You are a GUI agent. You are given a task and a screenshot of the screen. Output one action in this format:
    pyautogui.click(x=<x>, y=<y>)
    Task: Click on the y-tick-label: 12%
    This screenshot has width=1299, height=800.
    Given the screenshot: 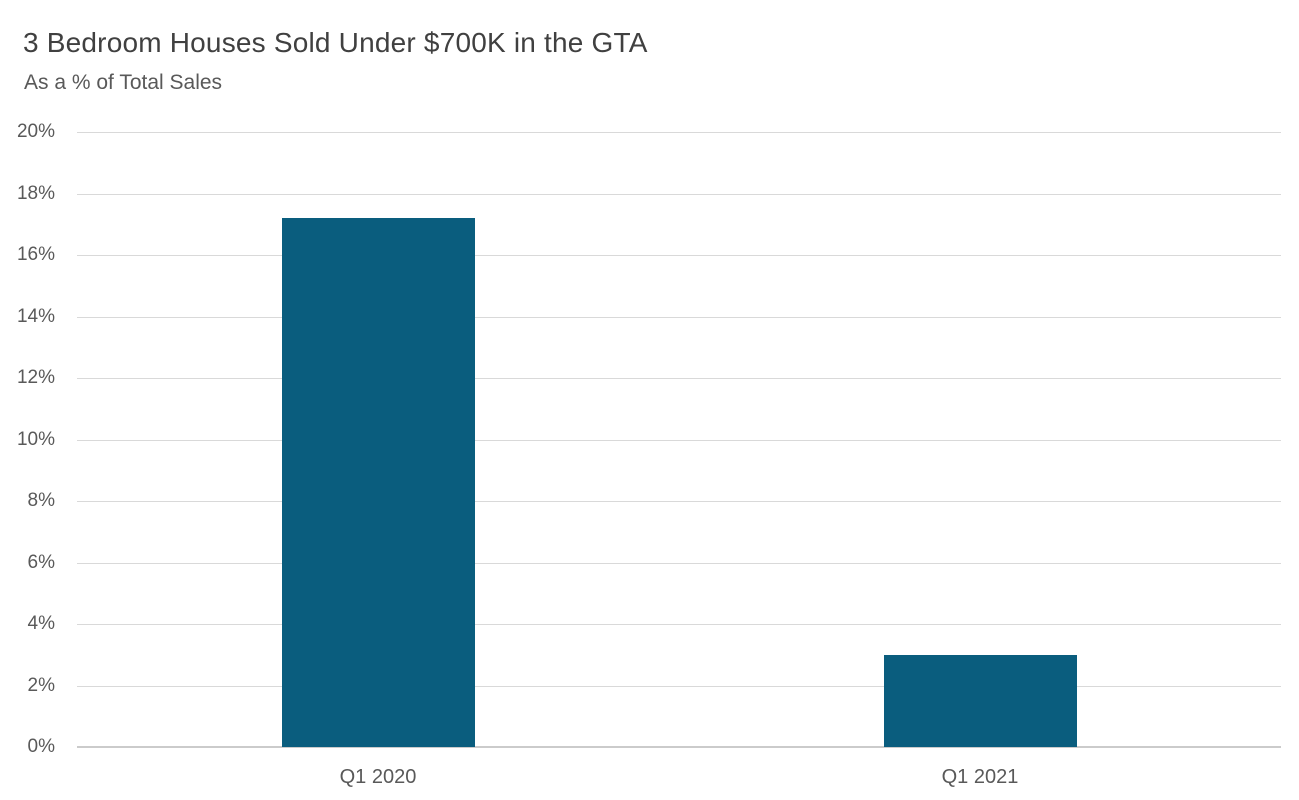 What is the action you would take?
    pyautogui.click(x=35, y=377)
    